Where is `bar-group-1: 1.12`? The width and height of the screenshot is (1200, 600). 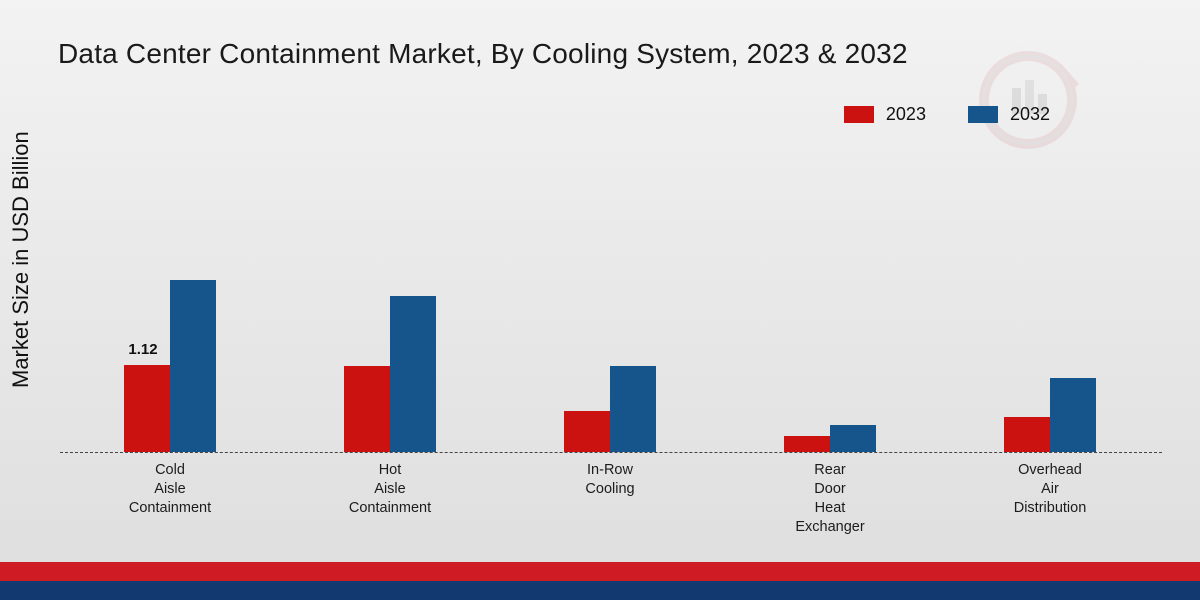 bar-group-1: 1.12 is located at coordinates (170, 366).